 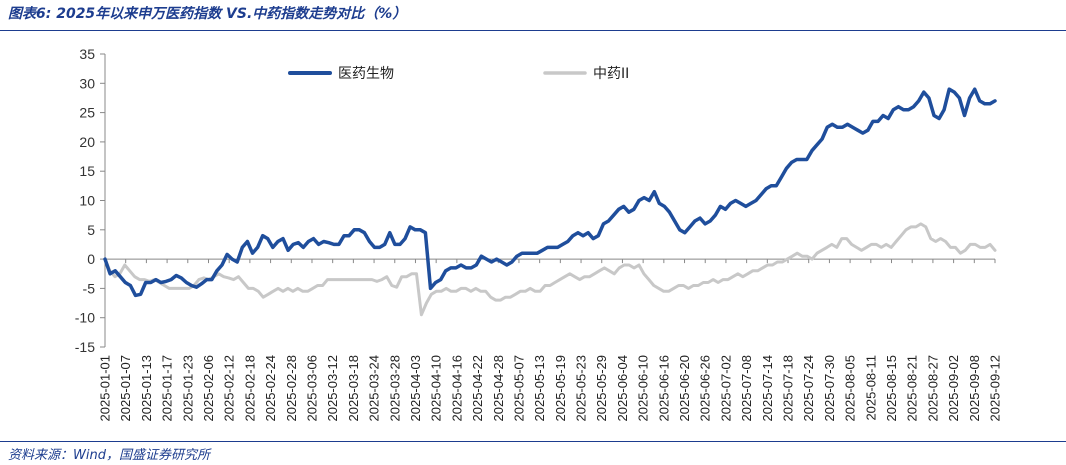 I want to click on x-tick-label: 2025-08-05, so click(x=850, y=388).